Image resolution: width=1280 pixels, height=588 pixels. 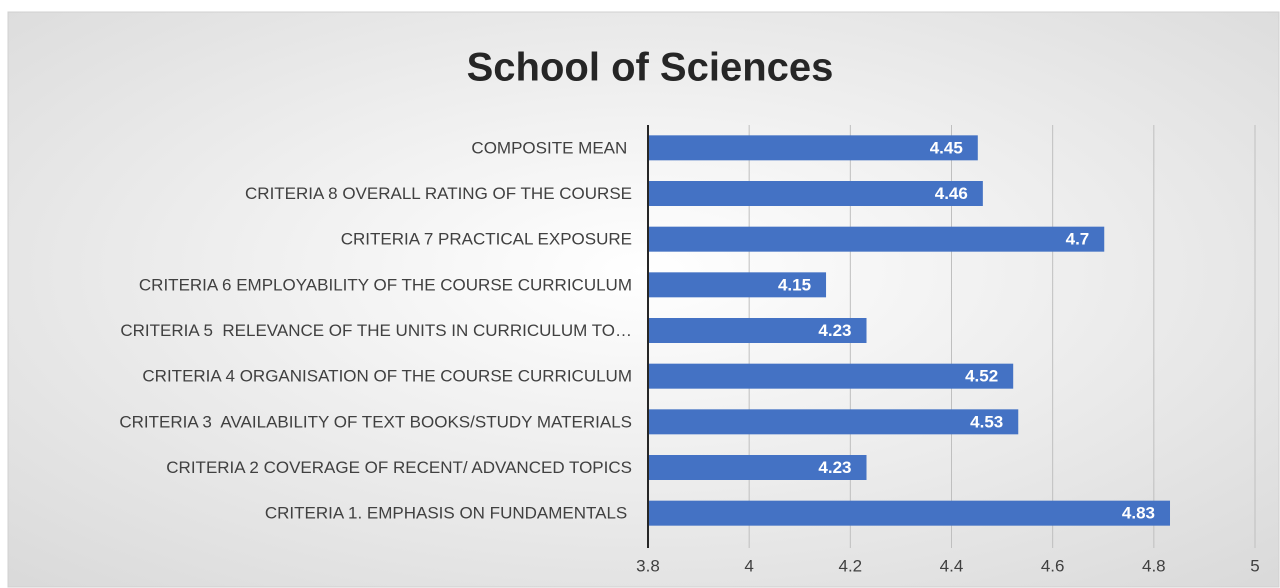 What do you see at coordinates (946, 147) in the screenshot?
I see `value-label: 4.45` at bounding box center [946, 147].